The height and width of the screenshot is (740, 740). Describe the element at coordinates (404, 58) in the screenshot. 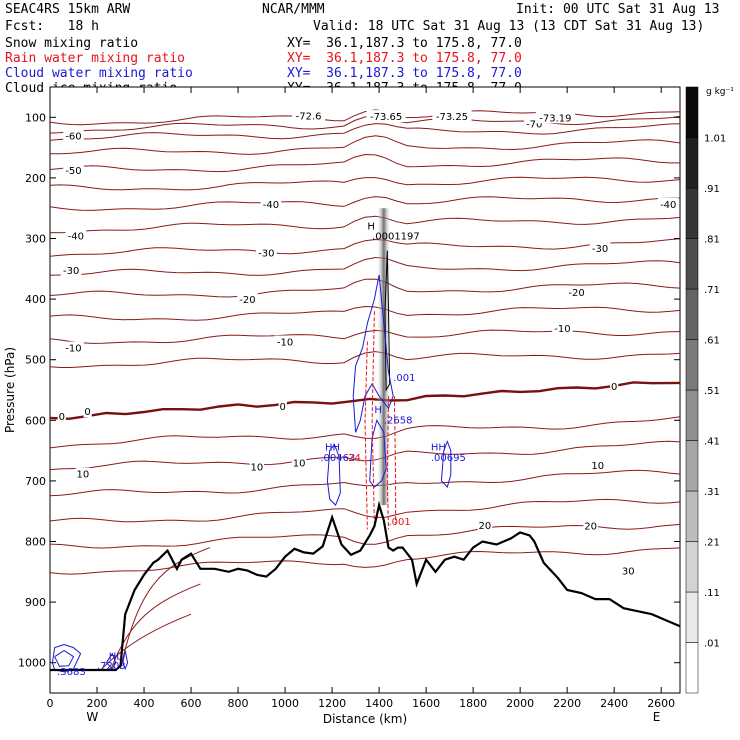

I see `field-rain-xy: XY= 36.1,187.3 to 175.8, 77.0` at that location.